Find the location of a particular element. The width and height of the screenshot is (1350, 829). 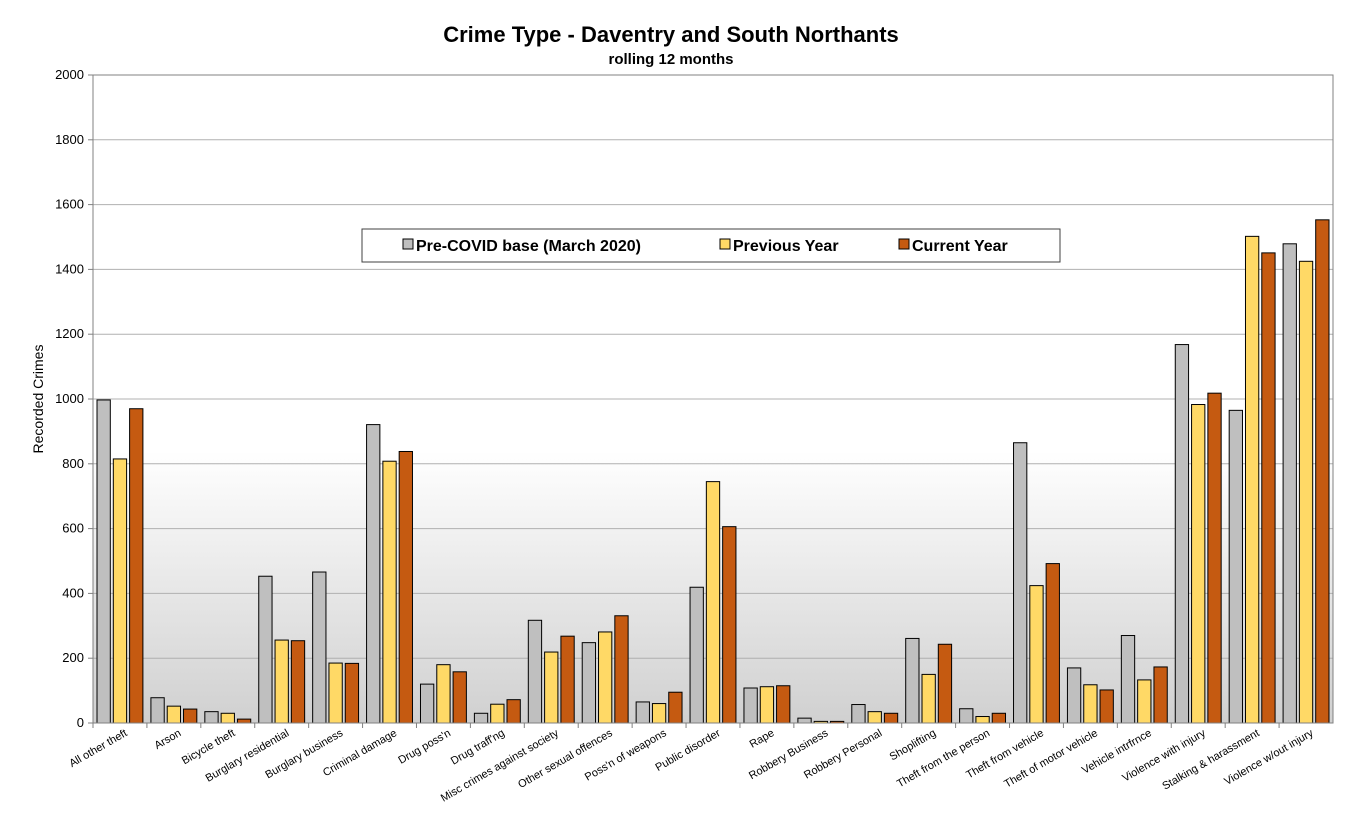

x-tick-label-theft-of-motor-vehicle: Theft of motor vehicle is located at coordinates (1051, 758).